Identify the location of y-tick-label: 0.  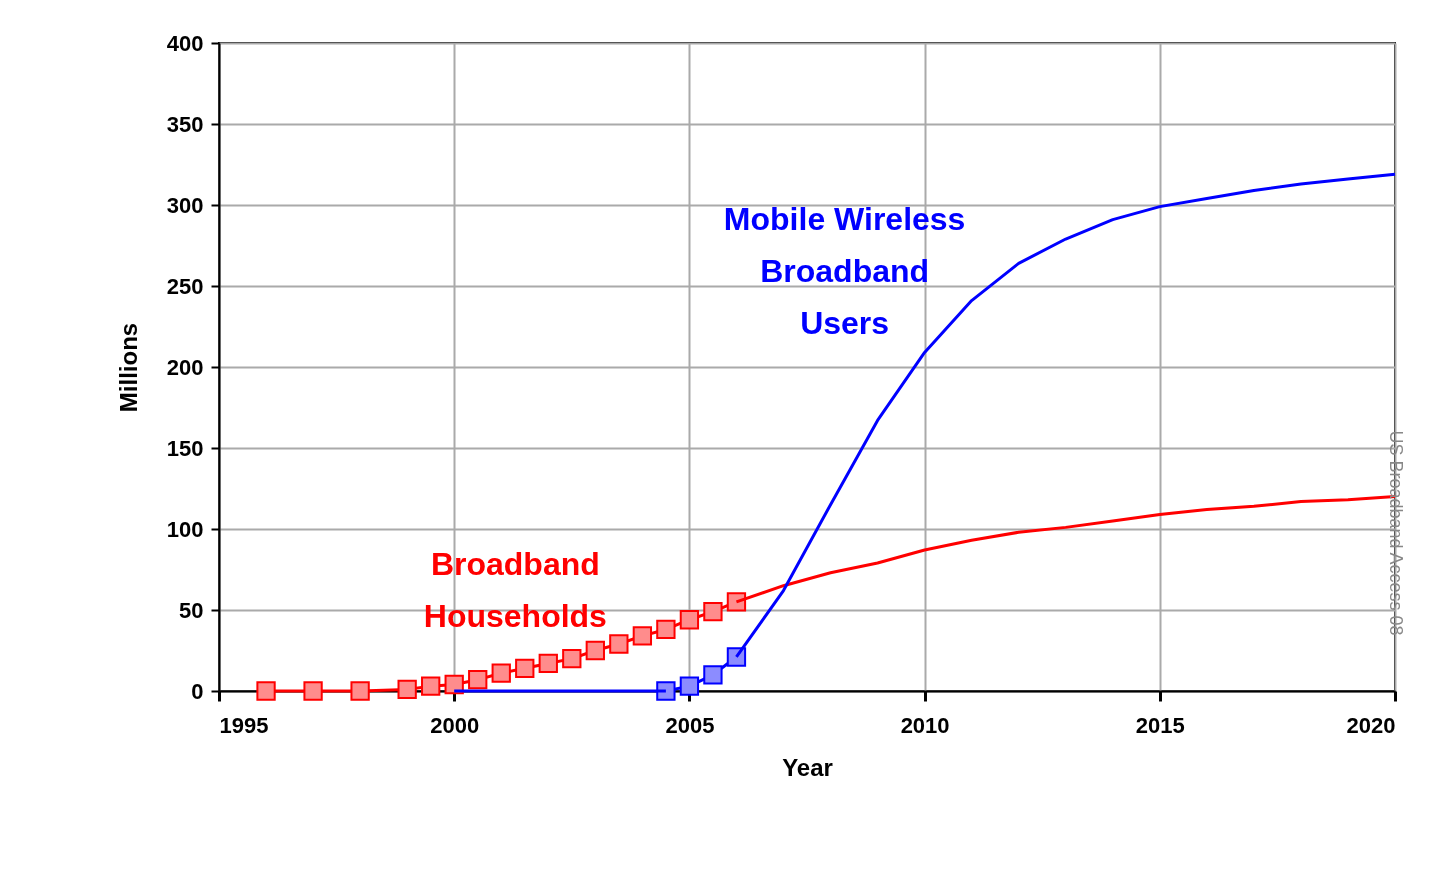
(197, 691).